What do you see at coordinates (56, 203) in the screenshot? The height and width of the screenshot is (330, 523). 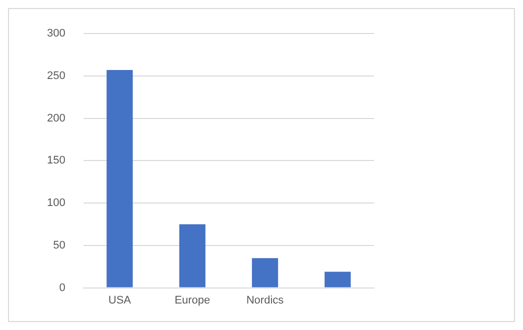 I see `y-tick-label: 100` at bounding box center [56, 203].